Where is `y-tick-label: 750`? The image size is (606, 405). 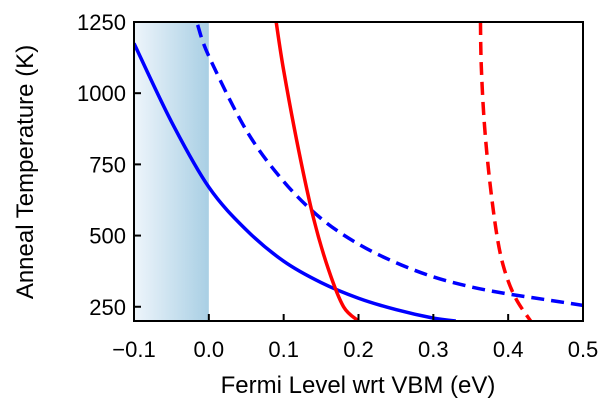 y-tick-label: 750 is located at coordinates (107, 164).